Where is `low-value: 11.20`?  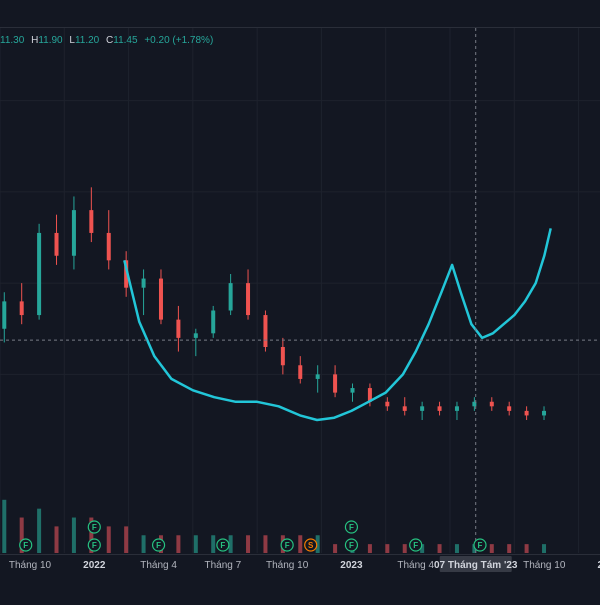
low-value: 11.20 is located at coordinates (87, 40).